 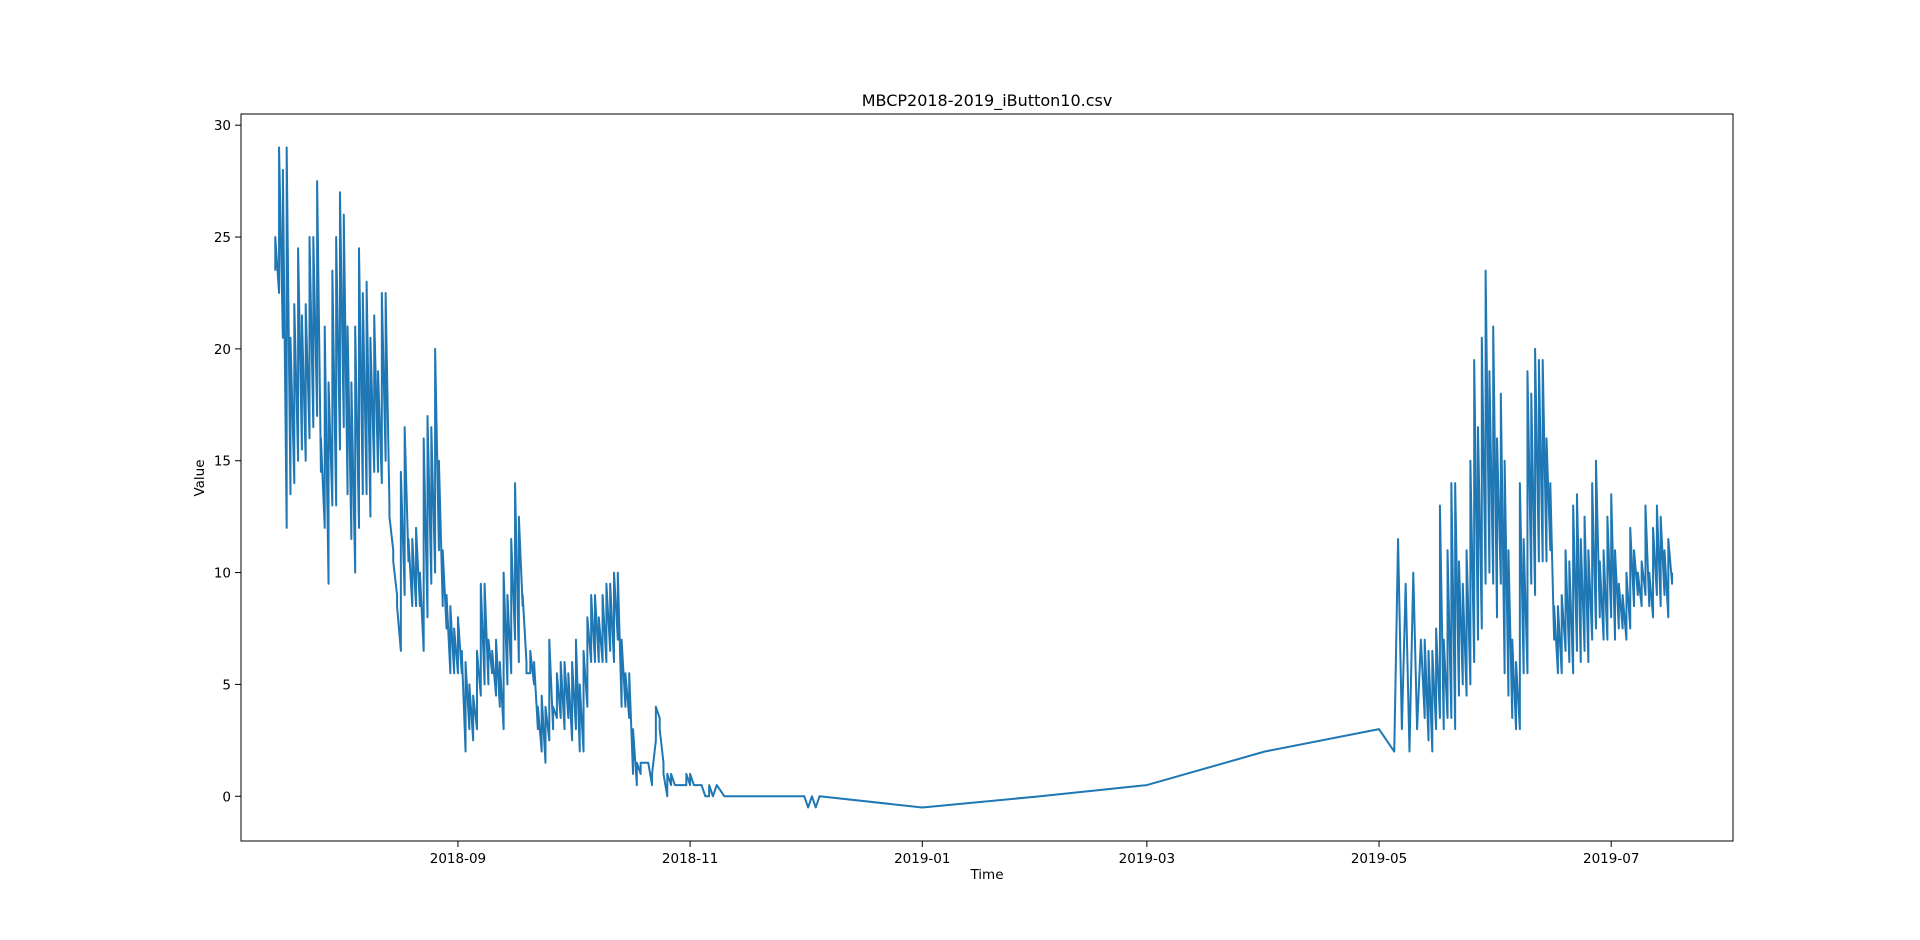 What do you see at coordinates (200, 477) in the screenshot?
I see `y-axis-label: Value` at bounding box center [200, 477].